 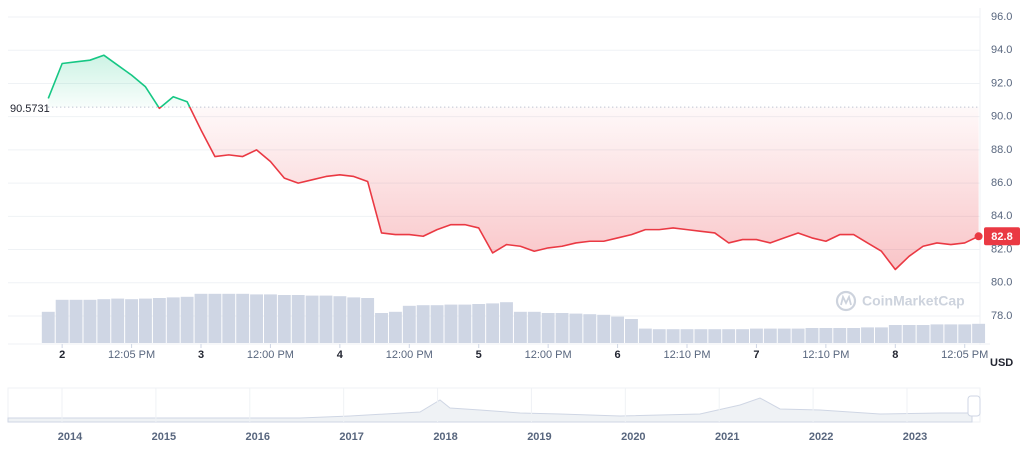 What do you see at coordinates (900, 301) in the screenshot?
I see `watermark: CoinMarketCap` at bounding box center [900, 301].